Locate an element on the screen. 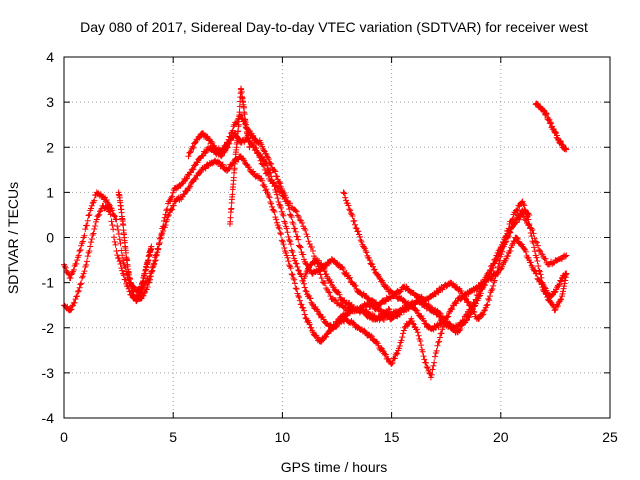 This screenshot has height=480, width=640. y-tick-labels: -4 -3 -2 -1 0 1 2 3 4 is located at coordinates (48, 237).